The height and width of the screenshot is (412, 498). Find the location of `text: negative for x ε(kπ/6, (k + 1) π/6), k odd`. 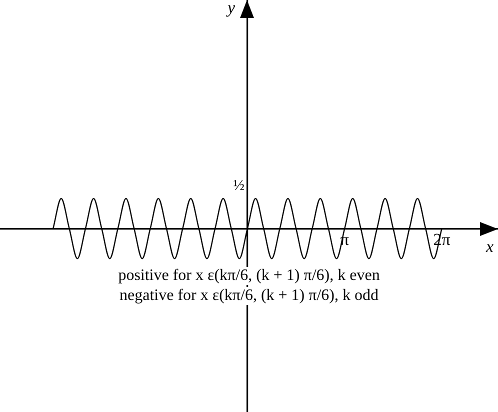

text: negative for x ε(kπ/6, (k + 1) π/6), k odd is located at coordinates (249, 295).